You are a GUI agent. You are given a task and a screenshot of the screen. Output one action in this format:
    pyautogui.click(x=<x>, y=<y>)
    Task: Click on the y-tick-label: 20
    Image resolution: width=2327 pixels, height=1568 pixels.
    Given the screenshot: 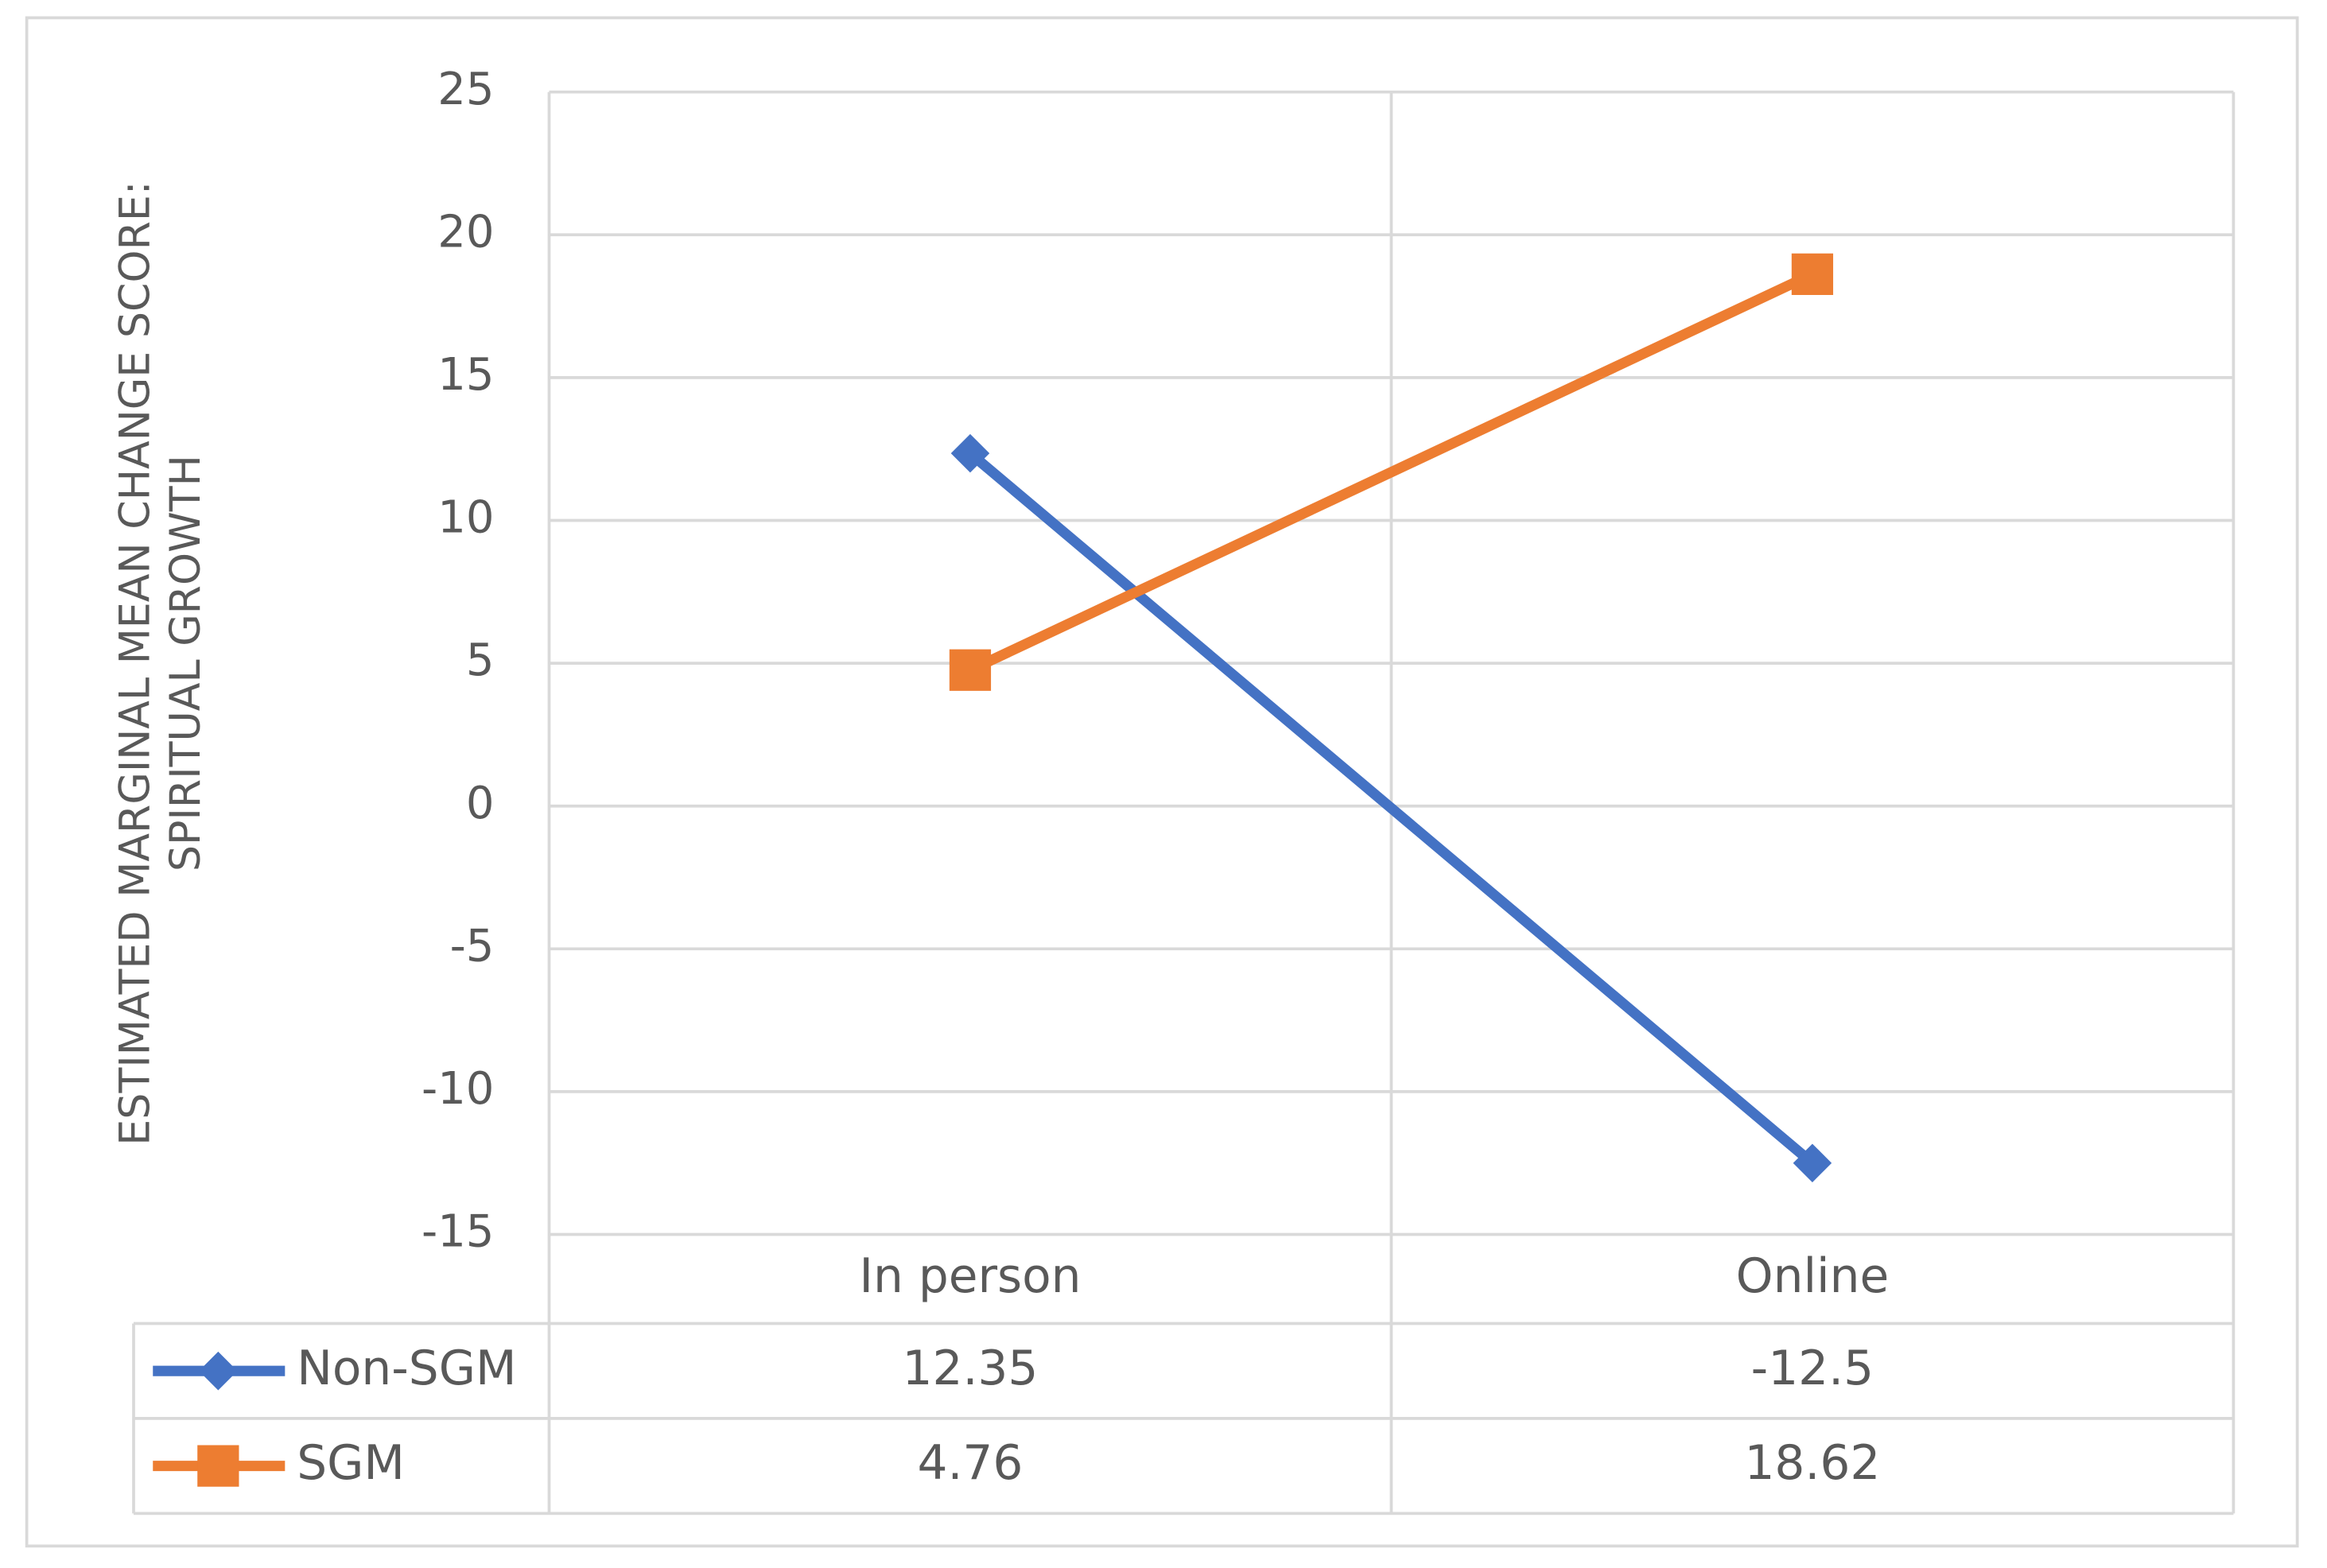 What is the action you would take?
    pyautogui.click(x=466, y=232)
    